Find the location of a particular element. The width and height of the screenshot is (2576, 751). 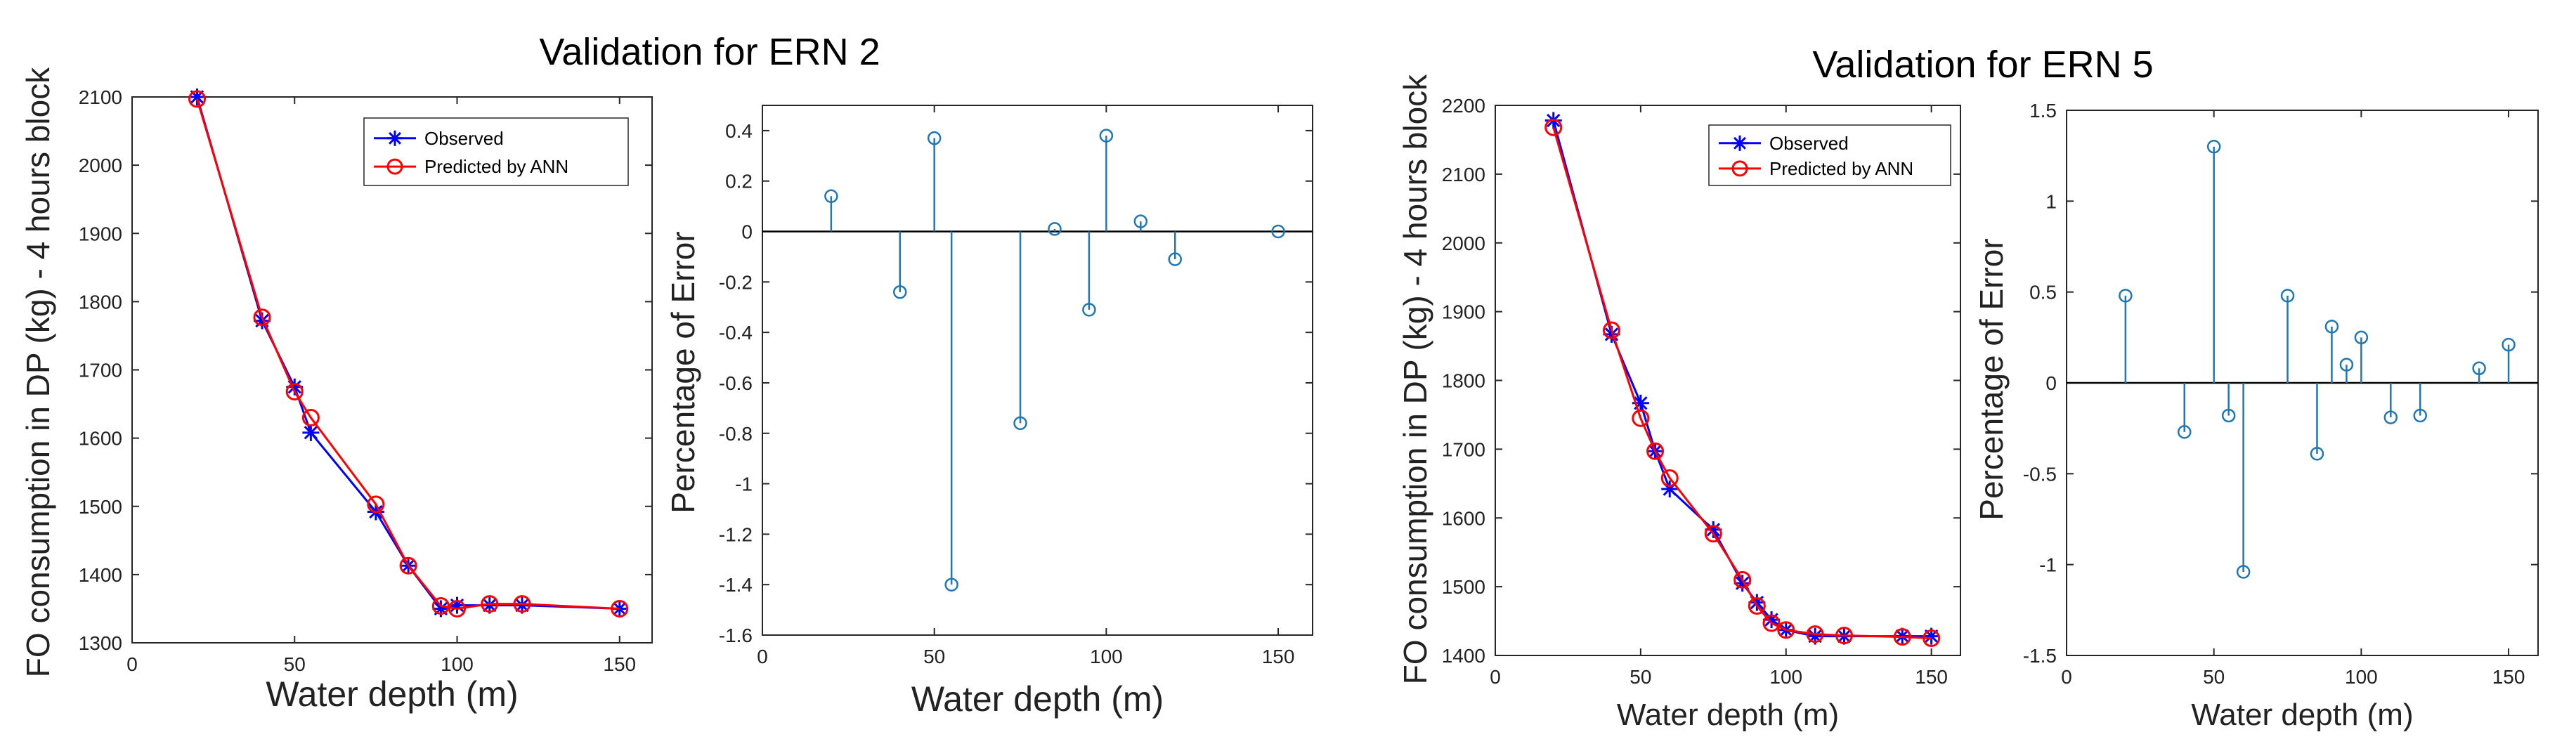

ch2-ytick-label-1: 1500 is located at coordinates (1463, 587).